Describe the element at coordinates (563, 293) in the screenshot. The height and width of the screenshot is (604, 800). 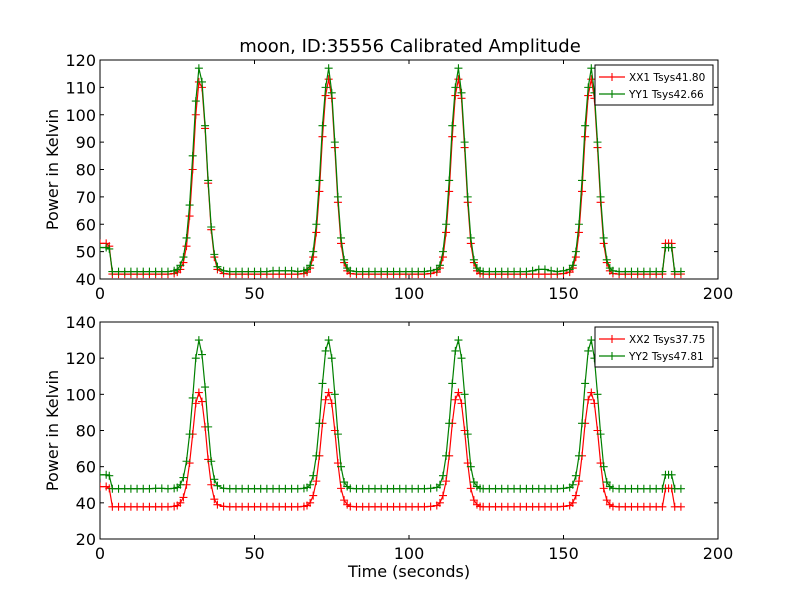
I see `x-tick-label: 150` at that location.